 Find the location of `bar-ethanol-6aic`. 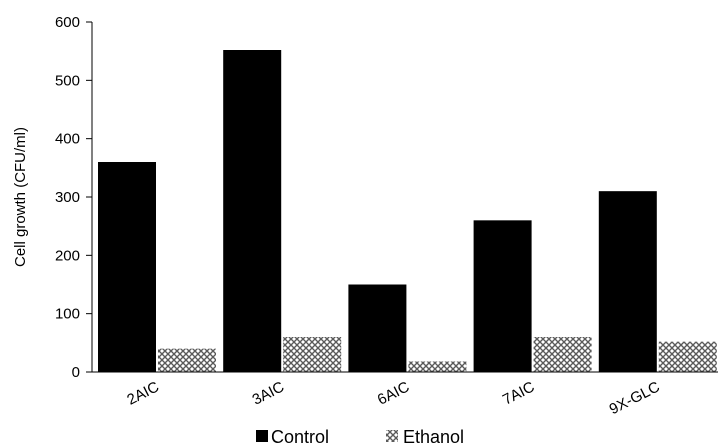

bar-ethanol-6aic is located at coordinates (437, 366).